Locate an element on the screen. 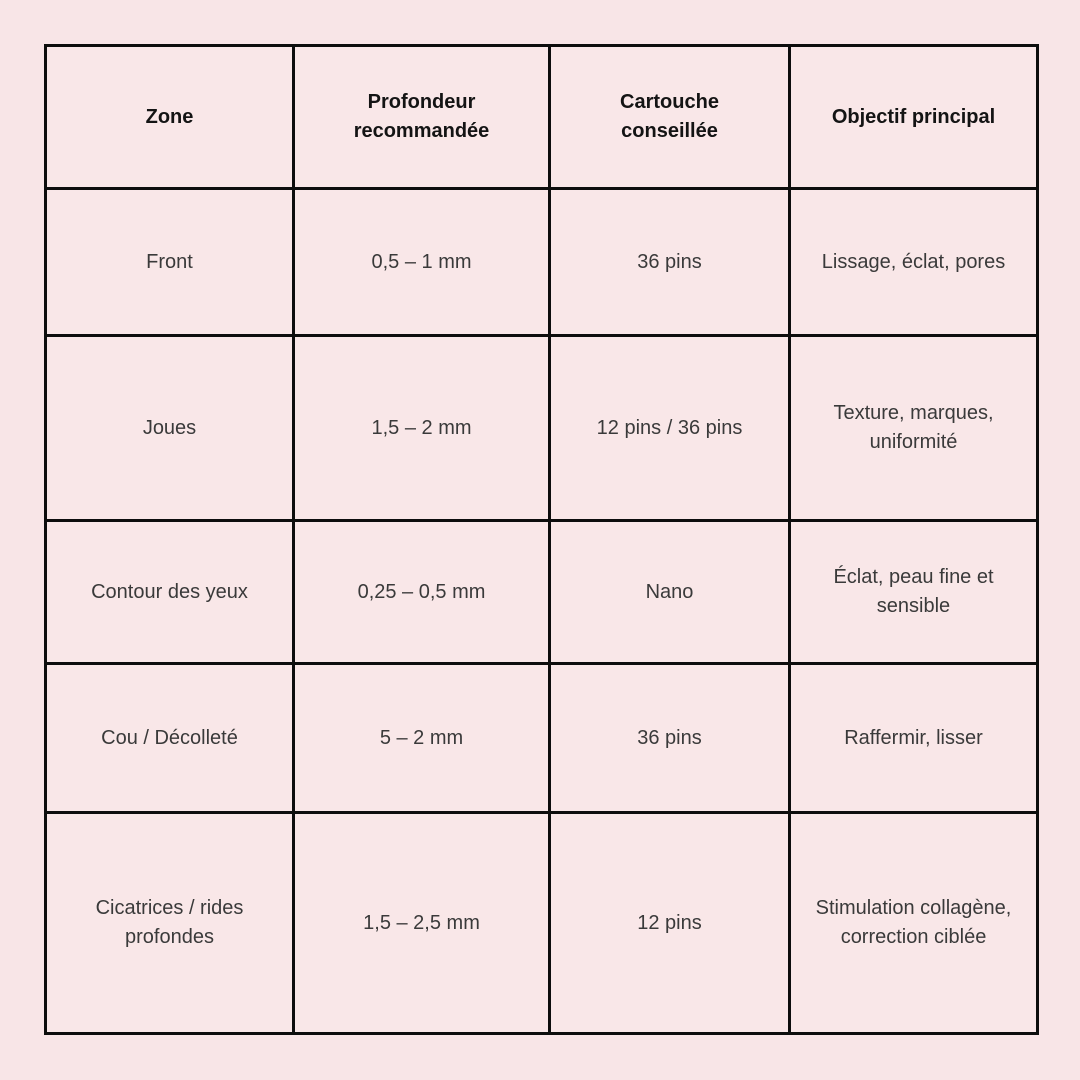 This screenshot has height=1080, width=1080. cell-profondeur: 0,25 – 0,5 mm is located at coordinates (421, 592).